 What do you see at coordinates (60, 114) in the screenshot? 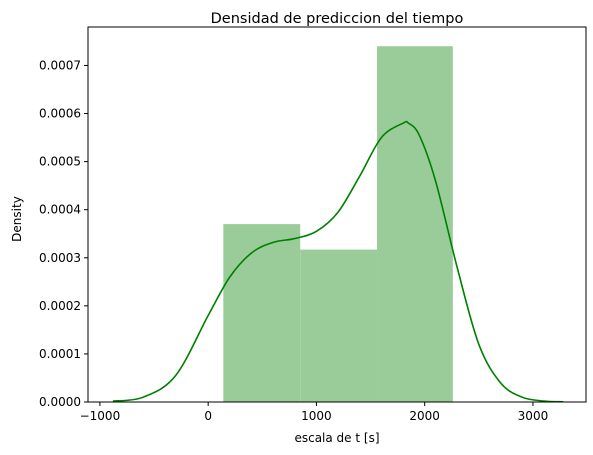
I see `y-tick-label: 0.0006` at bounding box center [60, 114].